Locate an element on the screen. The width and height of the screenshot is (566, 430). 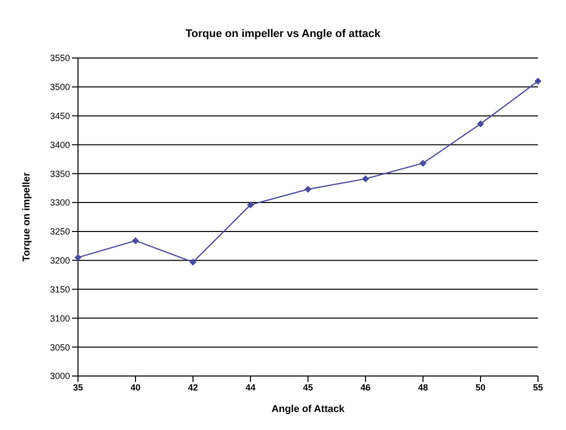
y-tick-label: 3200 is located at coordinates (60, 261).